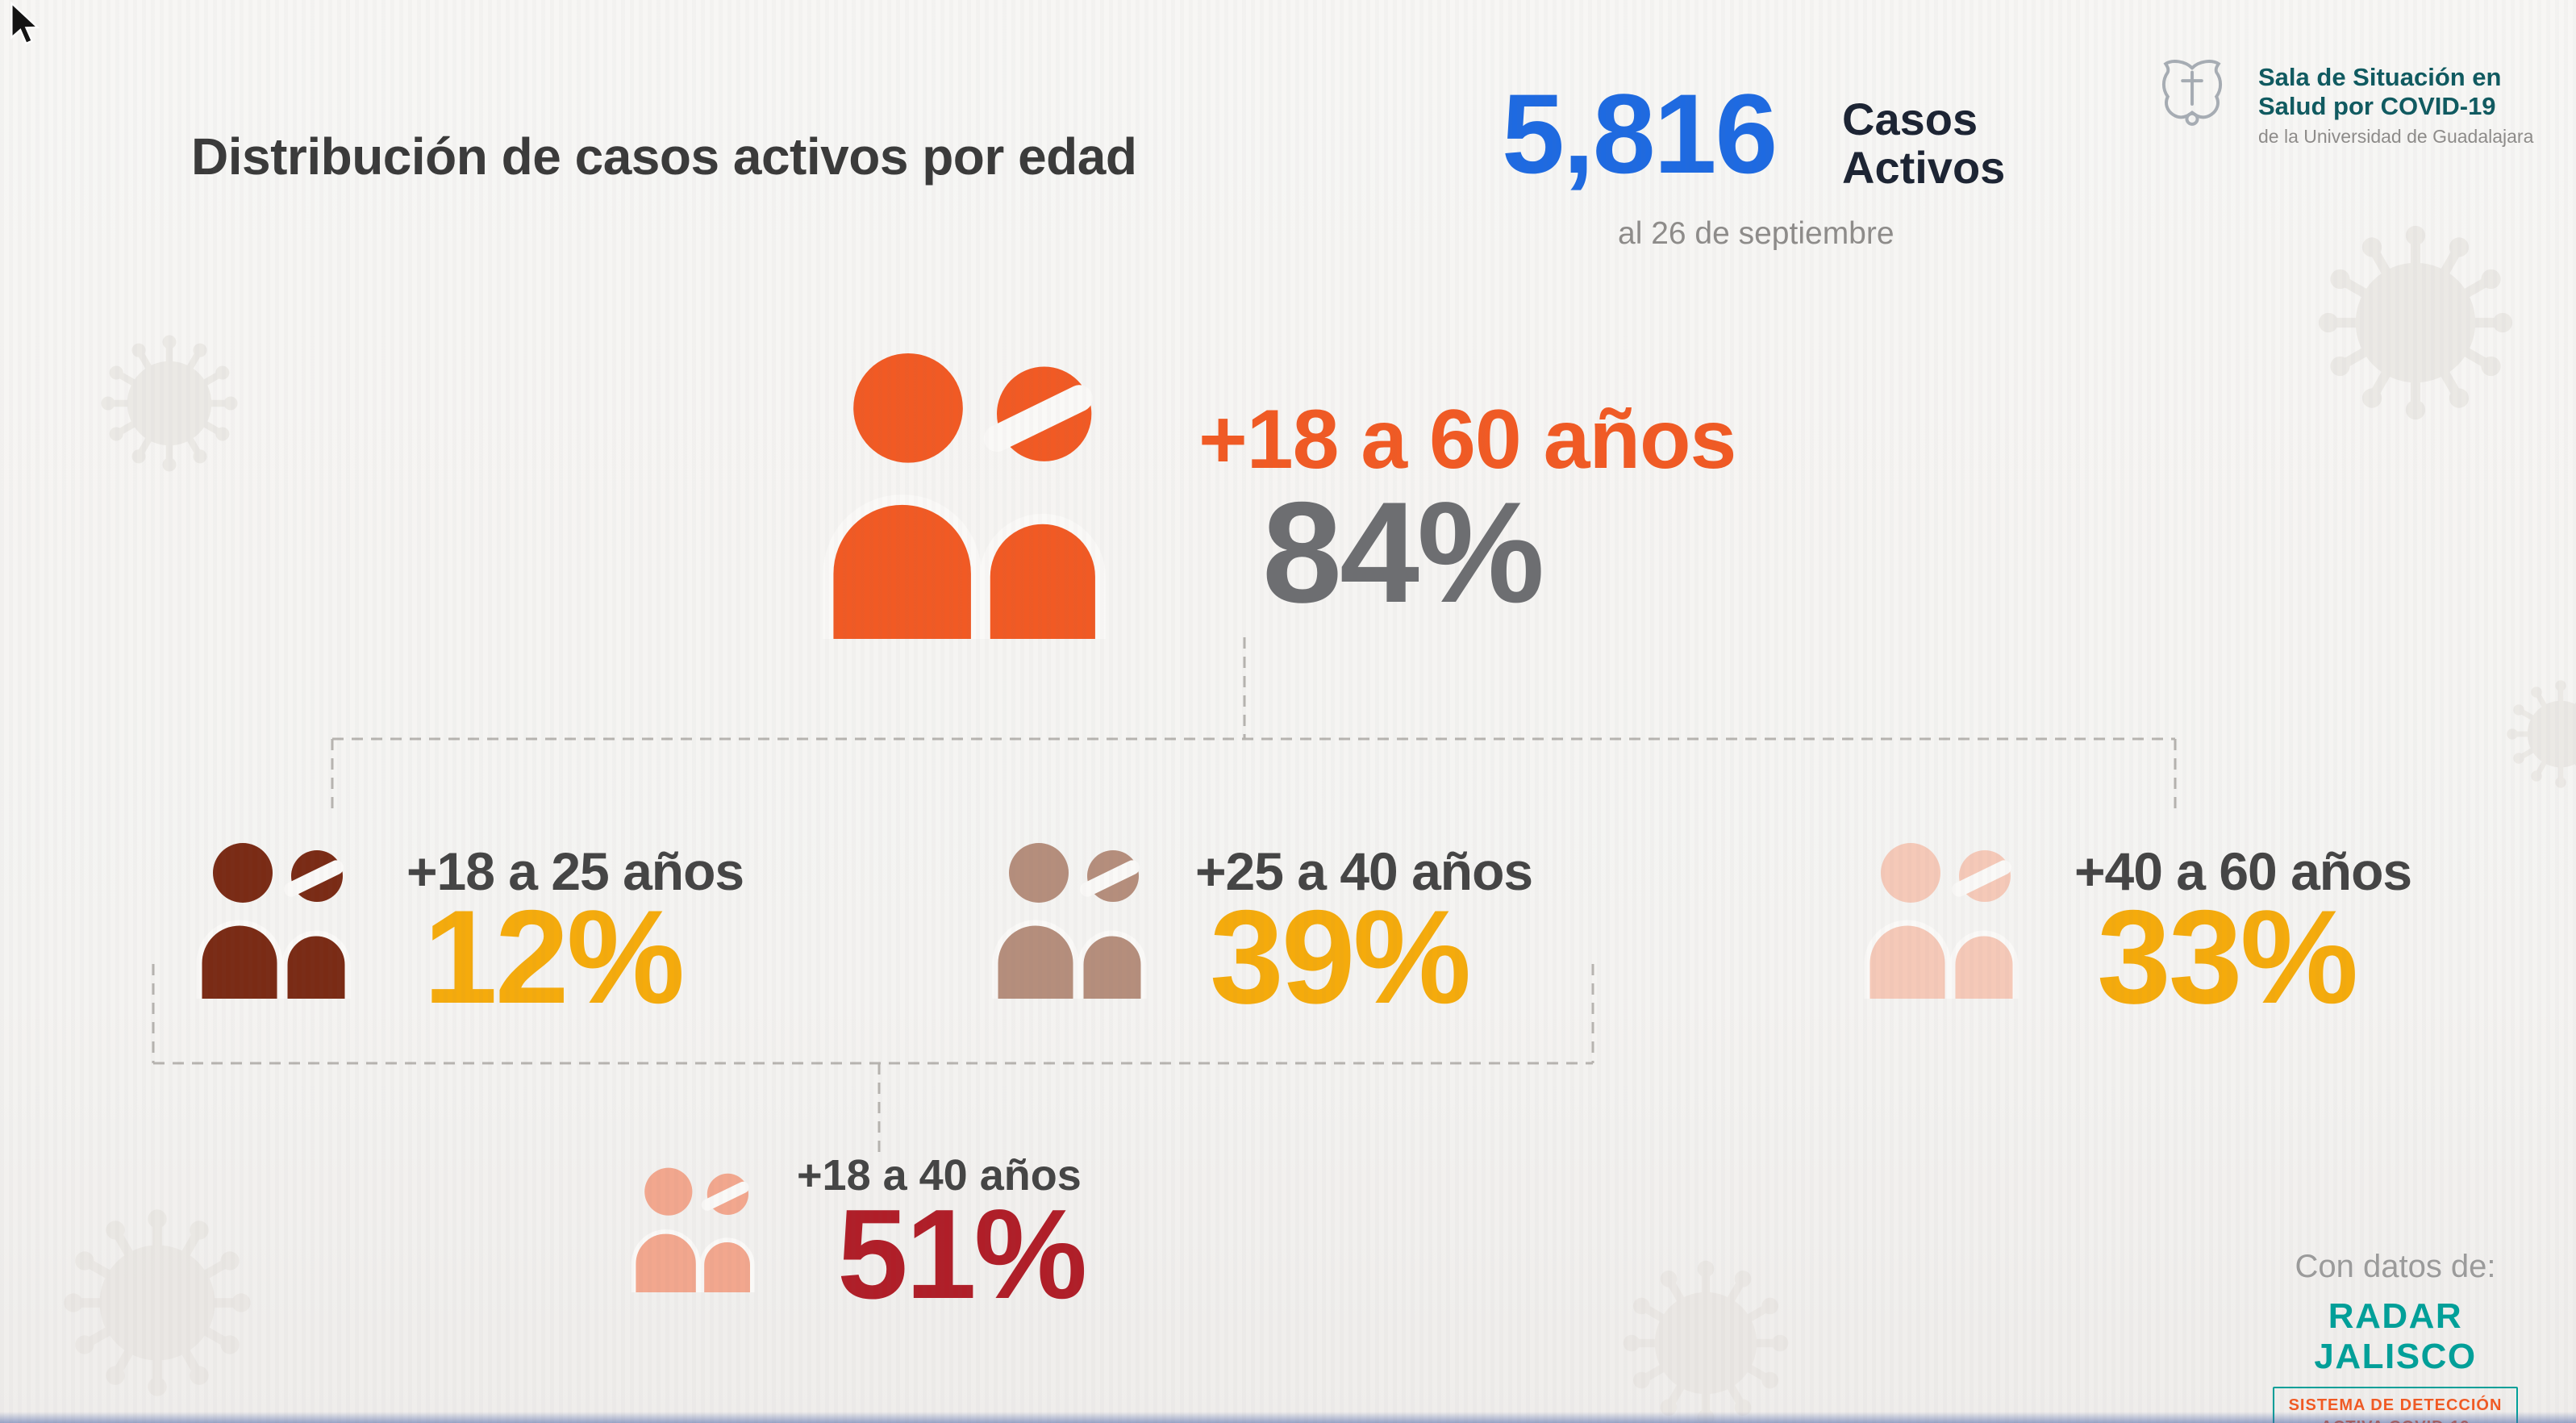  Describe the element at coordinates (575, 871) in the screenshot. I see `age-range-18-25: +18 a 25 años` at that location.